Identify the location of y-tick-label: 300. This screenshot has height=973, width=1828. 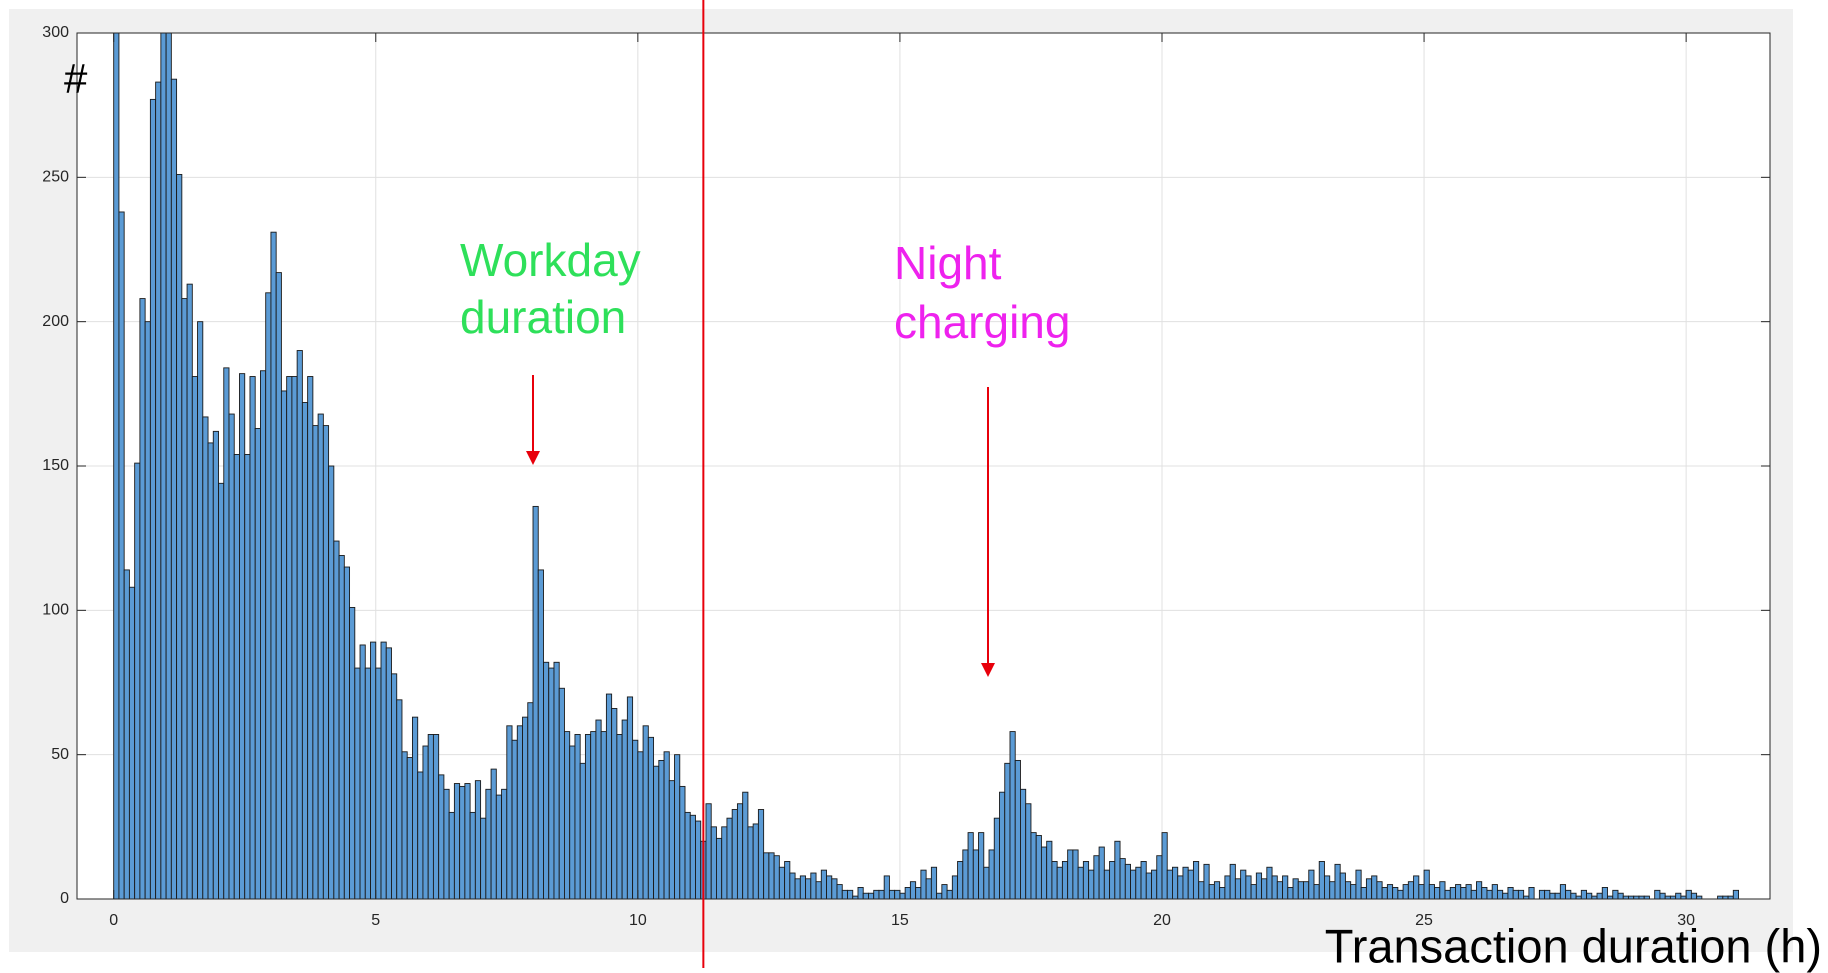
(55, 32).